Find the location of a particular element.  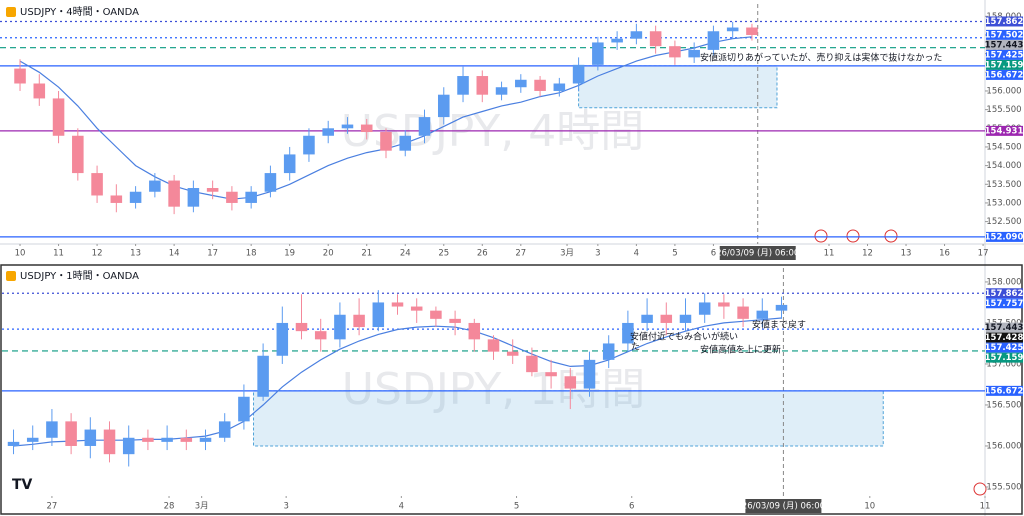

level-label: 157.159 is located at coordinates (1004, 358).